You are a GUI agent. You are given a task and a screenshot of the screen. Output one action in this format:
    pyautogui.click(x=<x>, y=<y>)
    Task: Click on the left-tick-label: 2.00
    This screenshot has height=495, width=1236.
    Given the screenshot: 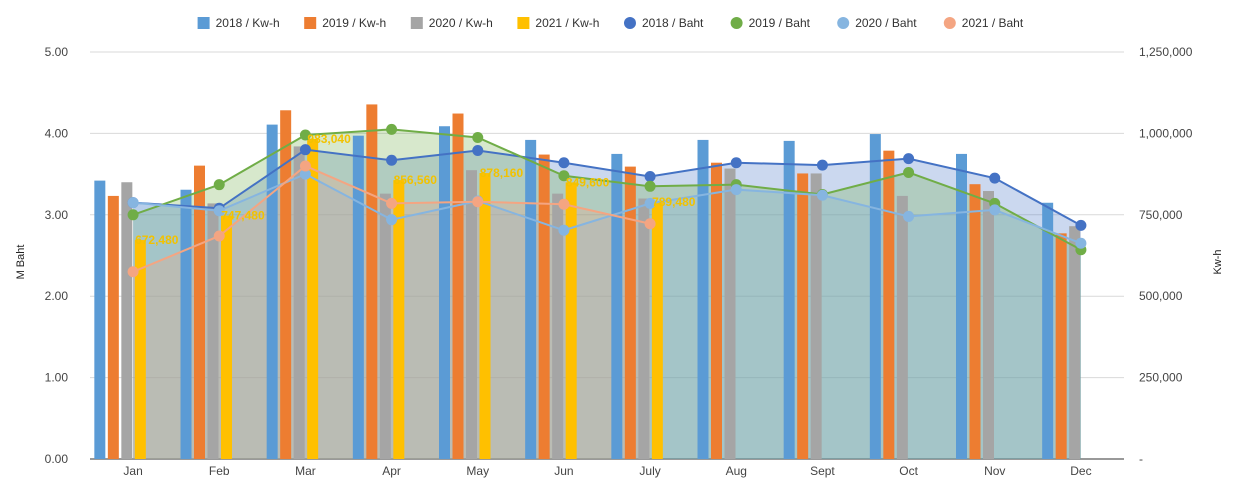 What is the action you would take?
    pyautogui.click(x=57, y=296)
    